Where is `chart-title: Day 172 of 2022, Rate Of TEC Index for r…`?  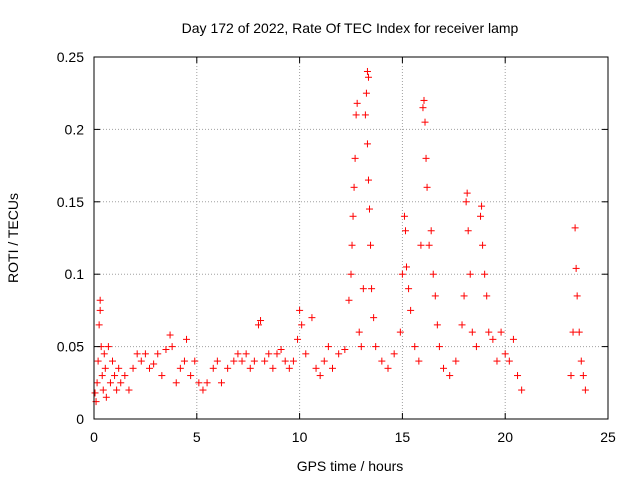 chart-title: Day 172 of 2022, Rate Of TEC Index for r… is located at coordinates (350, 28).